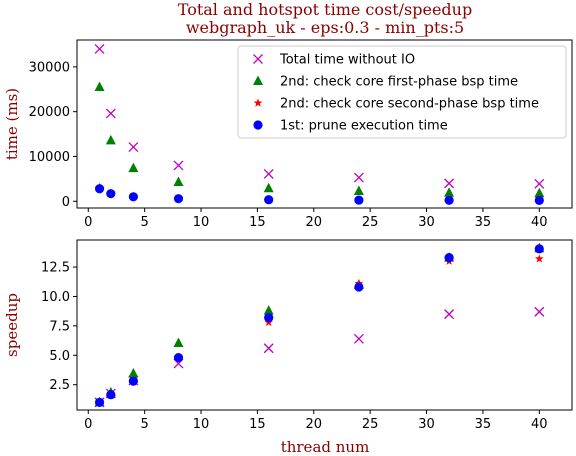 Image resolution: width=576 pixels, height=456 pixels. What do you see at coordinates (145, 424) in the screenshot?
I see `speedup-xtick-label: 5` at bounding box center [145, 424].